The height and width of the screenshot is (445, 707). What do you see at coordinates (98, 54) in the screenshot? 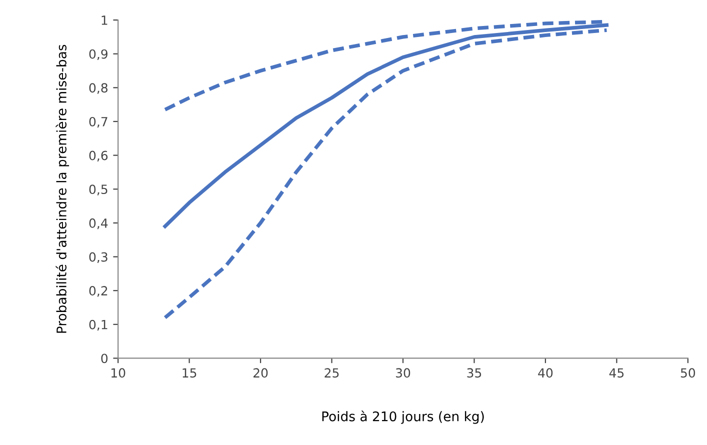
I see `y-tick-label: 0,9` at bounding box center [98, 54].